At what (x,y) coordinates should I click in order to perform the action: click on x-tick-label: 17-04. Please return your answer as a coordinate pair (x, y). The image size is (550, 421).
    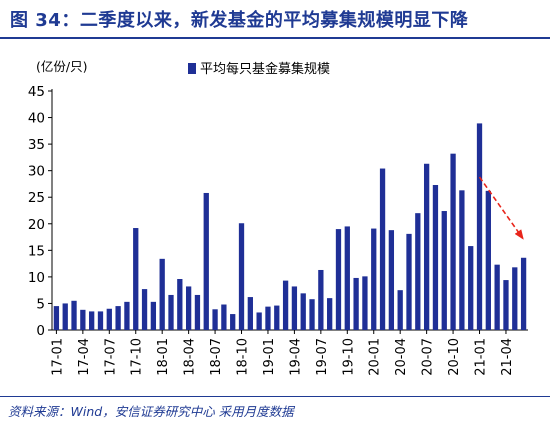
    Looking at the image, I should click on (84, 357).